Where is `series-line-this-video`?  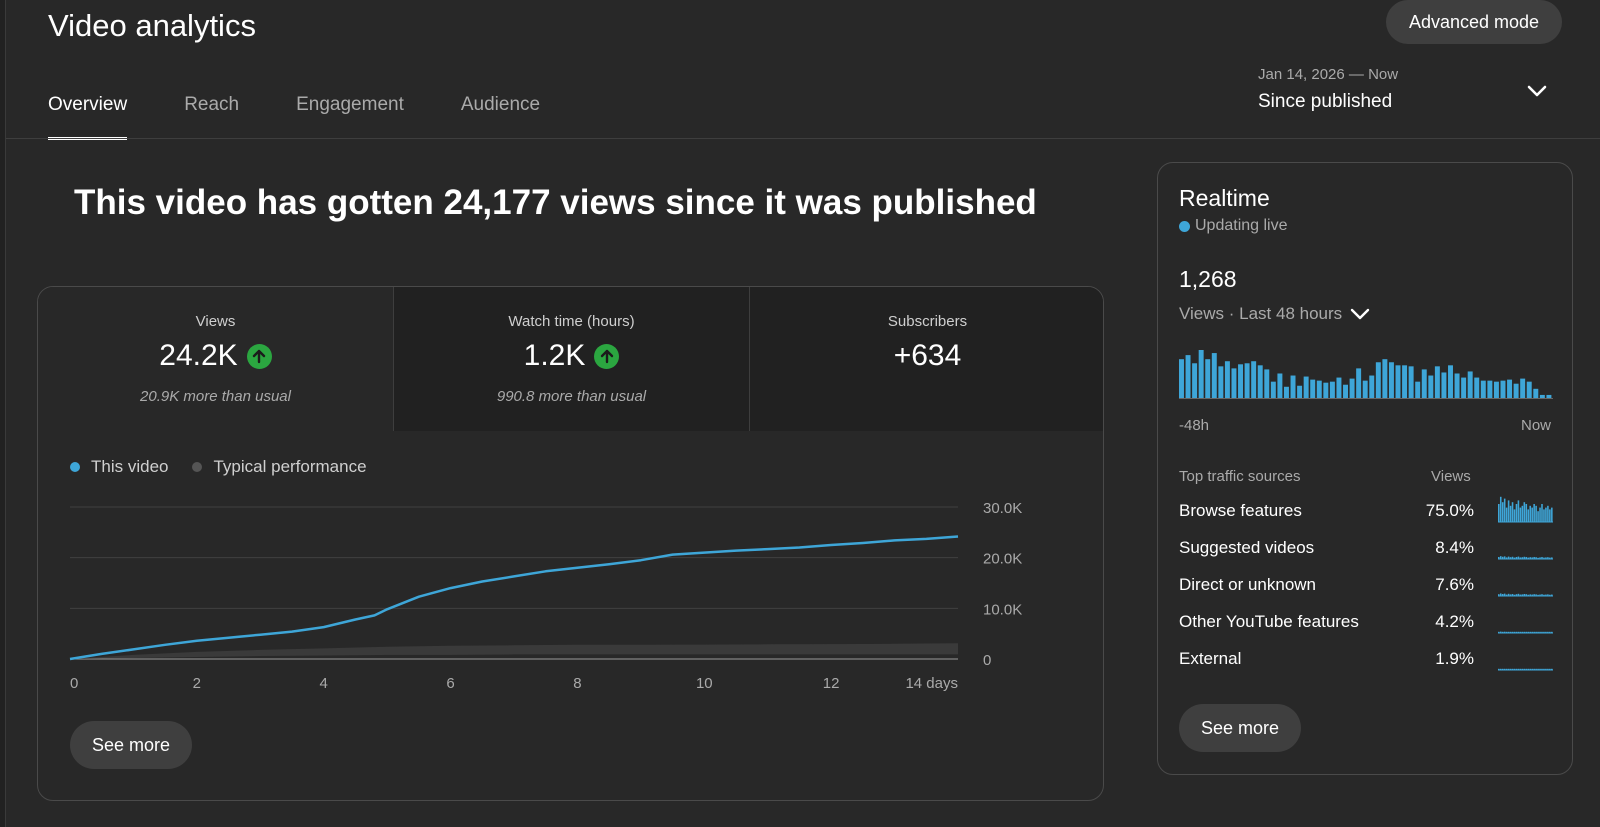 series-line-this-video is located at coordinates (514, 598).